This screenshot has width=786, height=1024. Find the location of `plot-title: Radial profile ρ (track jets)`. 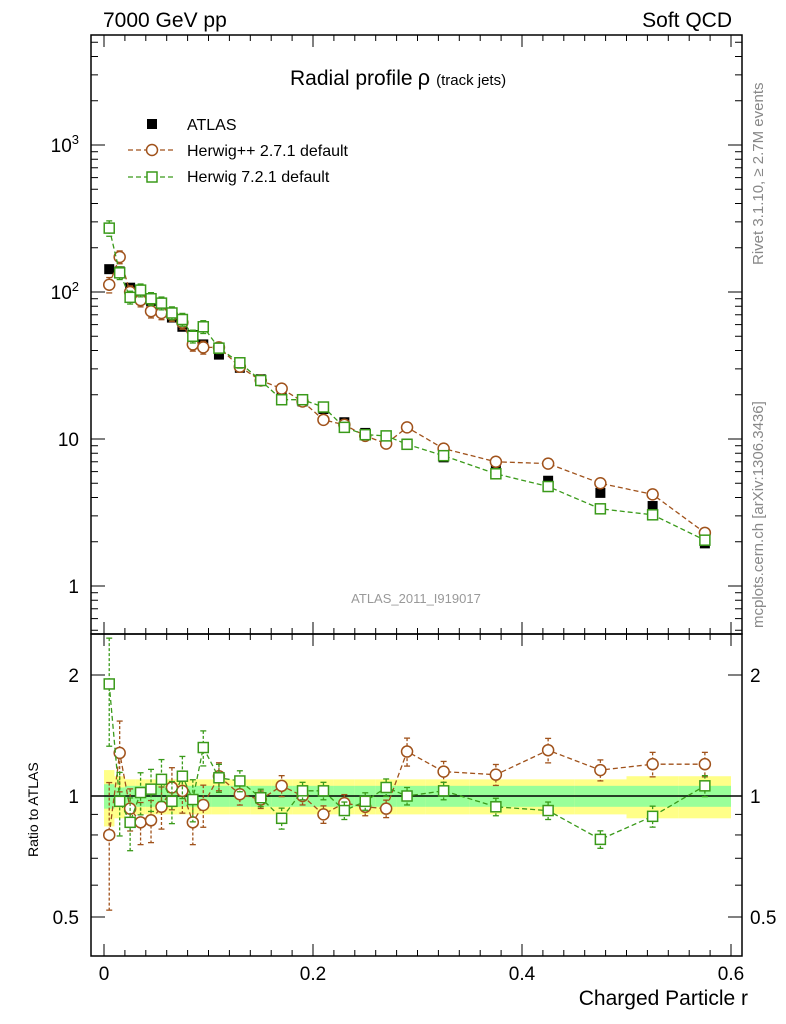

plot-title: Radial profile ρ (track jets) is located at coordinates (398, 77).